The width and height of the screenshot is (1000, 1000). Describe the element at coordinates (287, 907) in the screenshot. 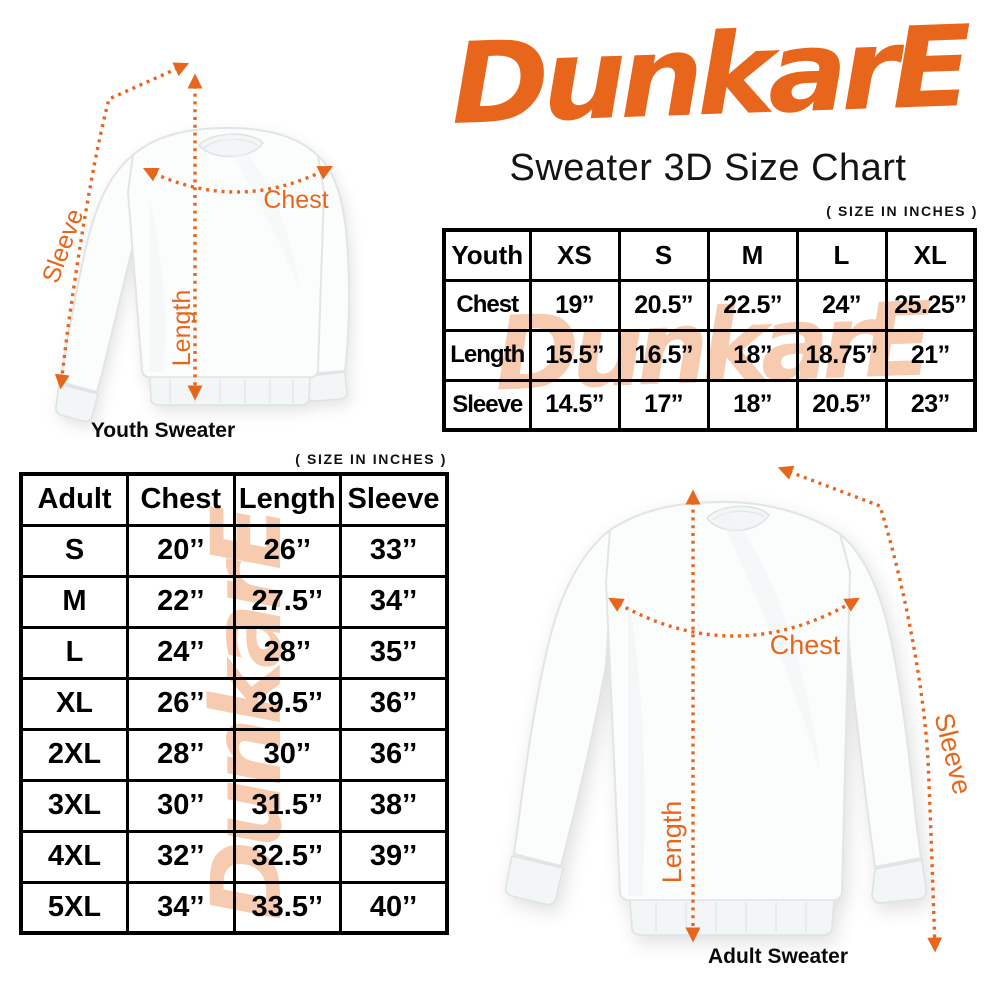

I see `value-cell: 33.5’’` at that location.